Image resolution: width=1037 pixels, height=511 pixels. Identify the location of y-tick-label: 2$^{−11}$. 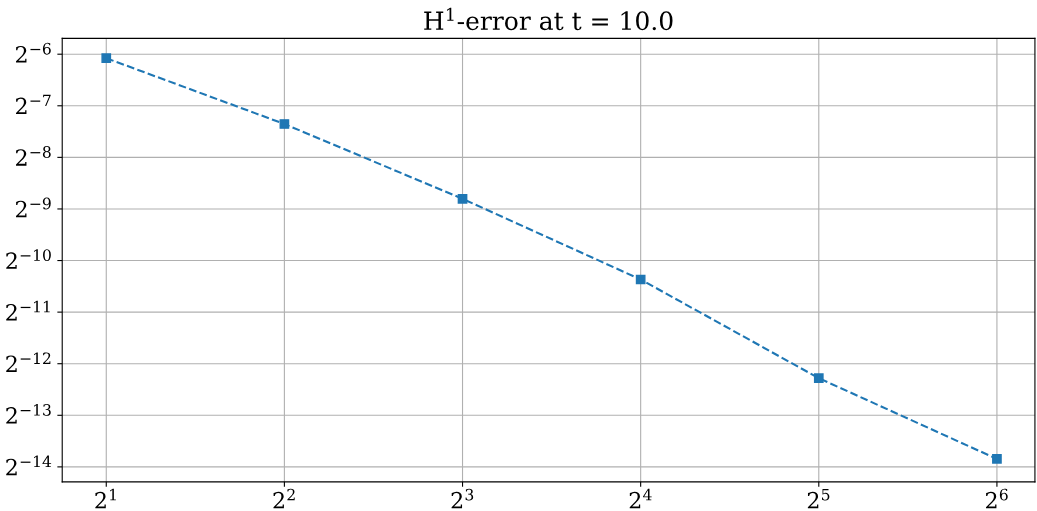
(28, 310).